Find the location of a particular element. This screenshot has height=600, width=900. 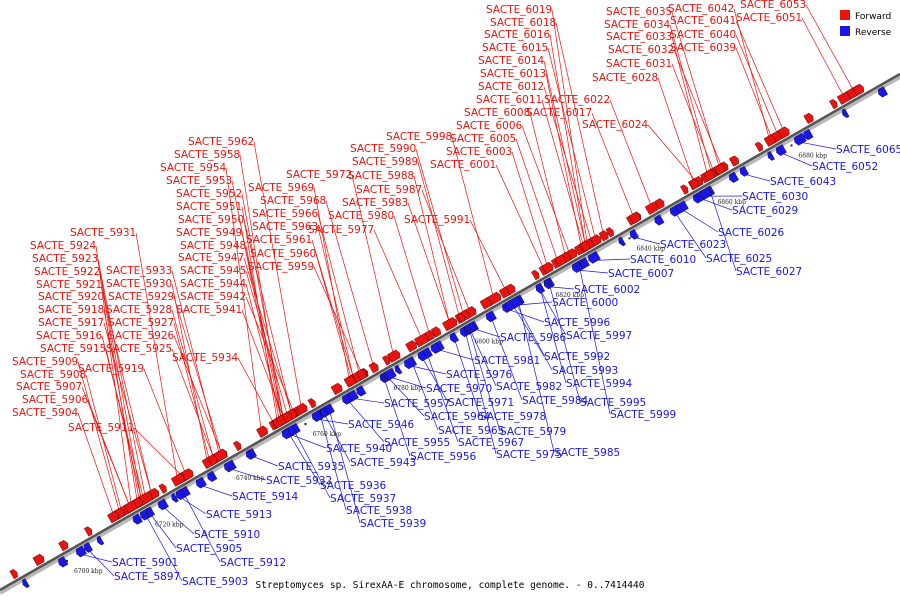

forward-gene-label: SACTE_6040 is located at coordinates (703, 35).